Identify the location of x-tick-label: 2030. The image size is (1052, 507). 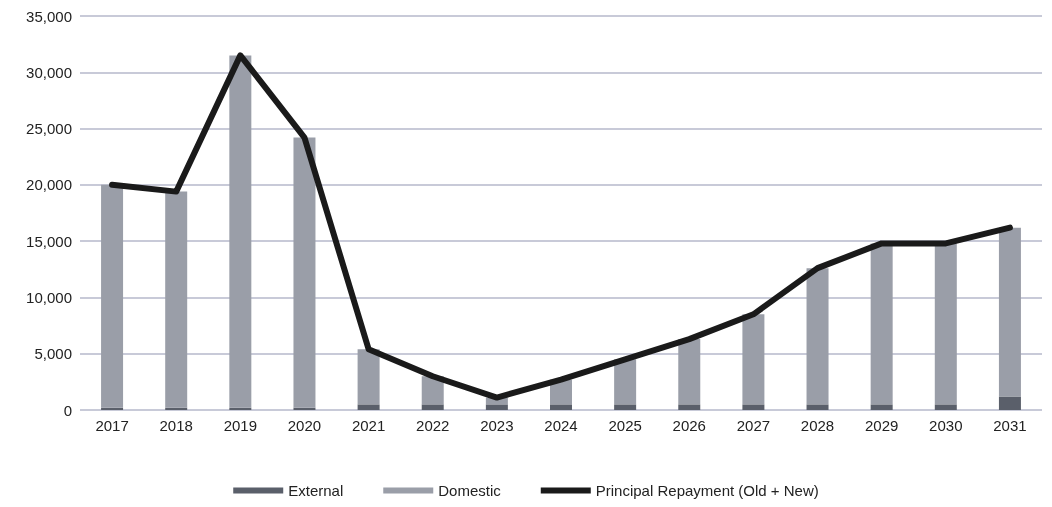
(946, 425).